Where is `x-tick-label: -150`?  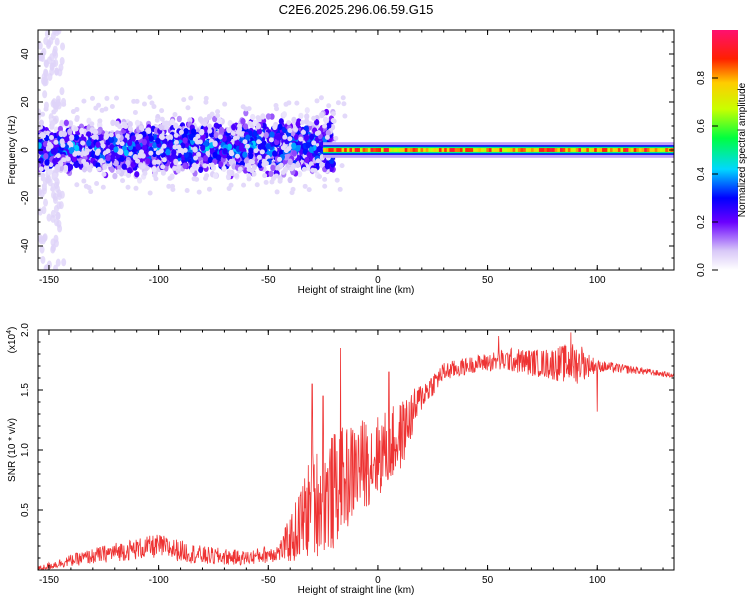
x-tick-label: -150 is located at coordinates (49, 580).